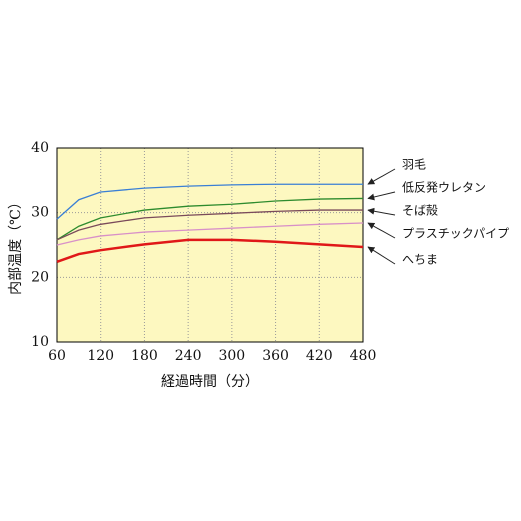 The height and width of the screenshot is (521, 521). I want to click on x-tick-label: 240, so click(188, 356).